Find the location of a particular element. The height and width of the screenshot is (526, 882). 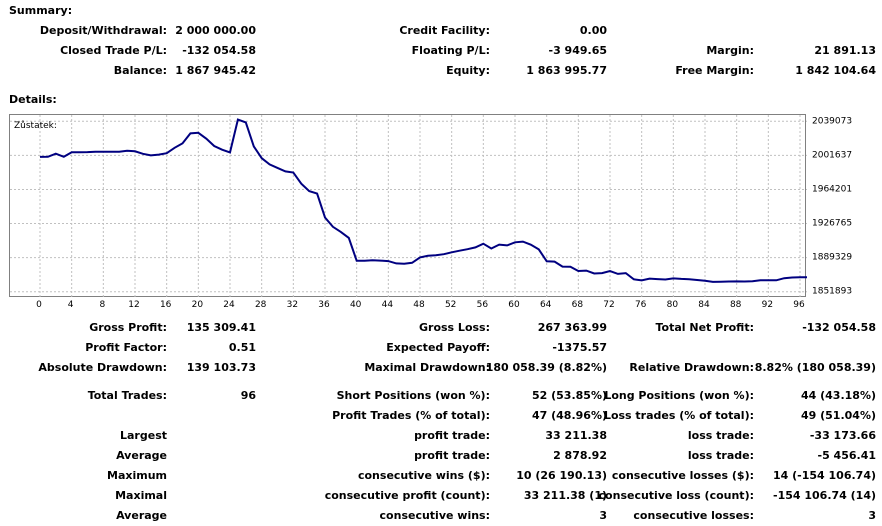

gross-loss-label: Gross Loss: is located at coordinates (454, 327).